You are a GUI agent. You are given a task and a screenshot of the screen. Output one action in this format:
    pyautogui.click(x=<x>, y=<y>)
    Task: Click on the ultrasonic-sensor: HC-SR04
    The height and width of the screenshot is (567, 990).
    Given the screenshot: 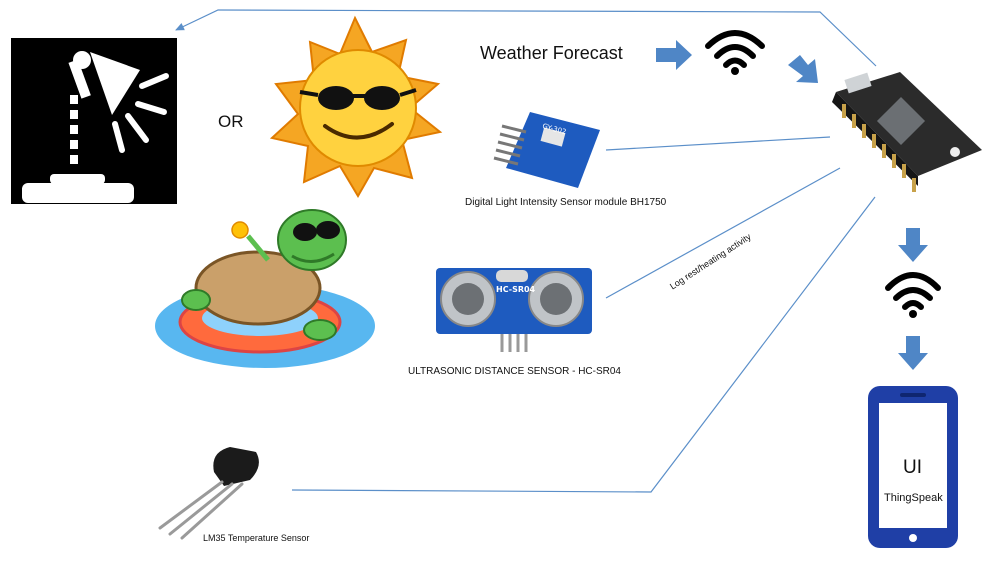 What is the action you would take?
    pyautogui.click(x=514, y=310)
    